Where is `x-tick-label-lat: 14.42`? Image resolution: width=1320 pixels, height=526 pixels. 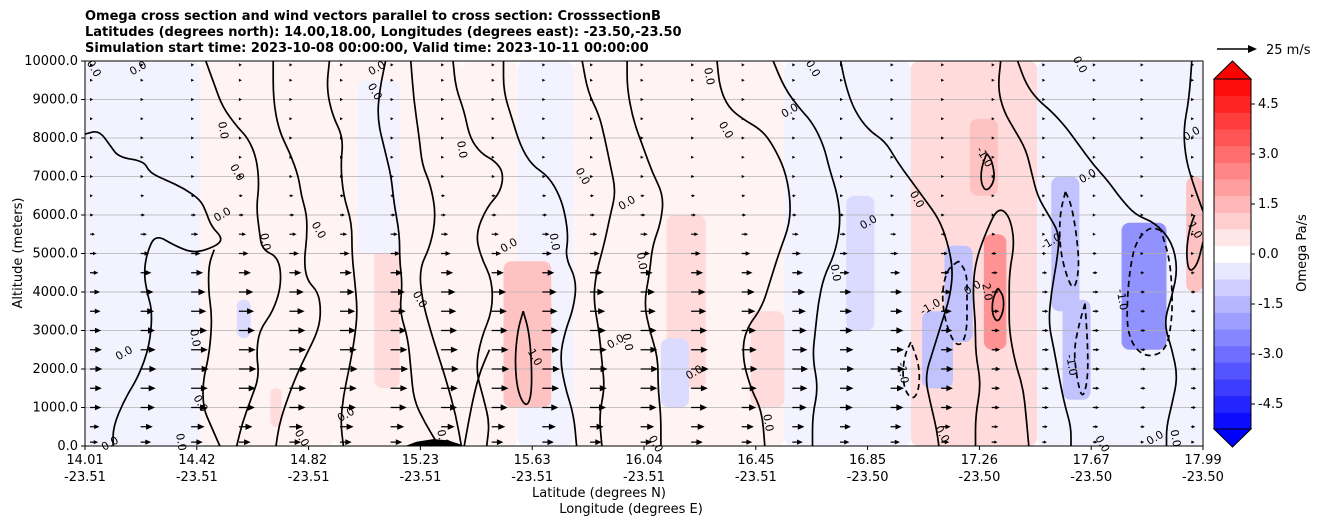
x-tick-label-lat: 14.42 is located at coordinates (196, 460).